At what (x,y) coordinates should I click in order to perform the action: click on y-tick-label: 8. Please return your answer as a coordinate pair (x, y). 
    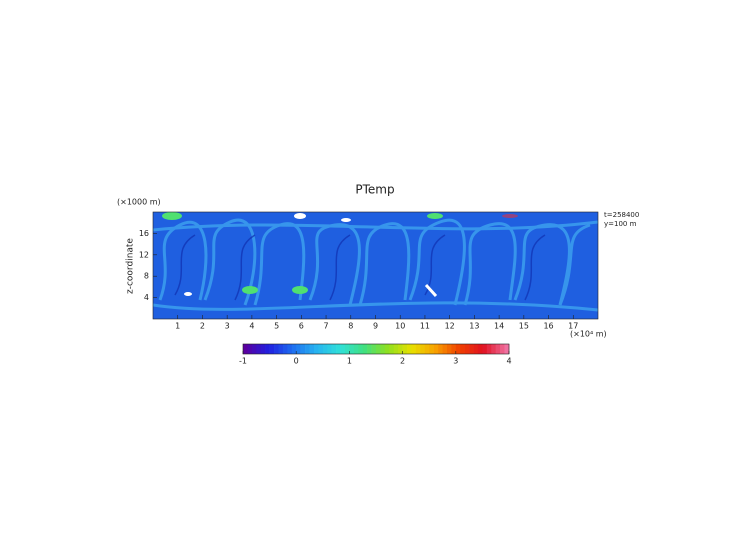
    Looking at the image, I should click on (146, 276).